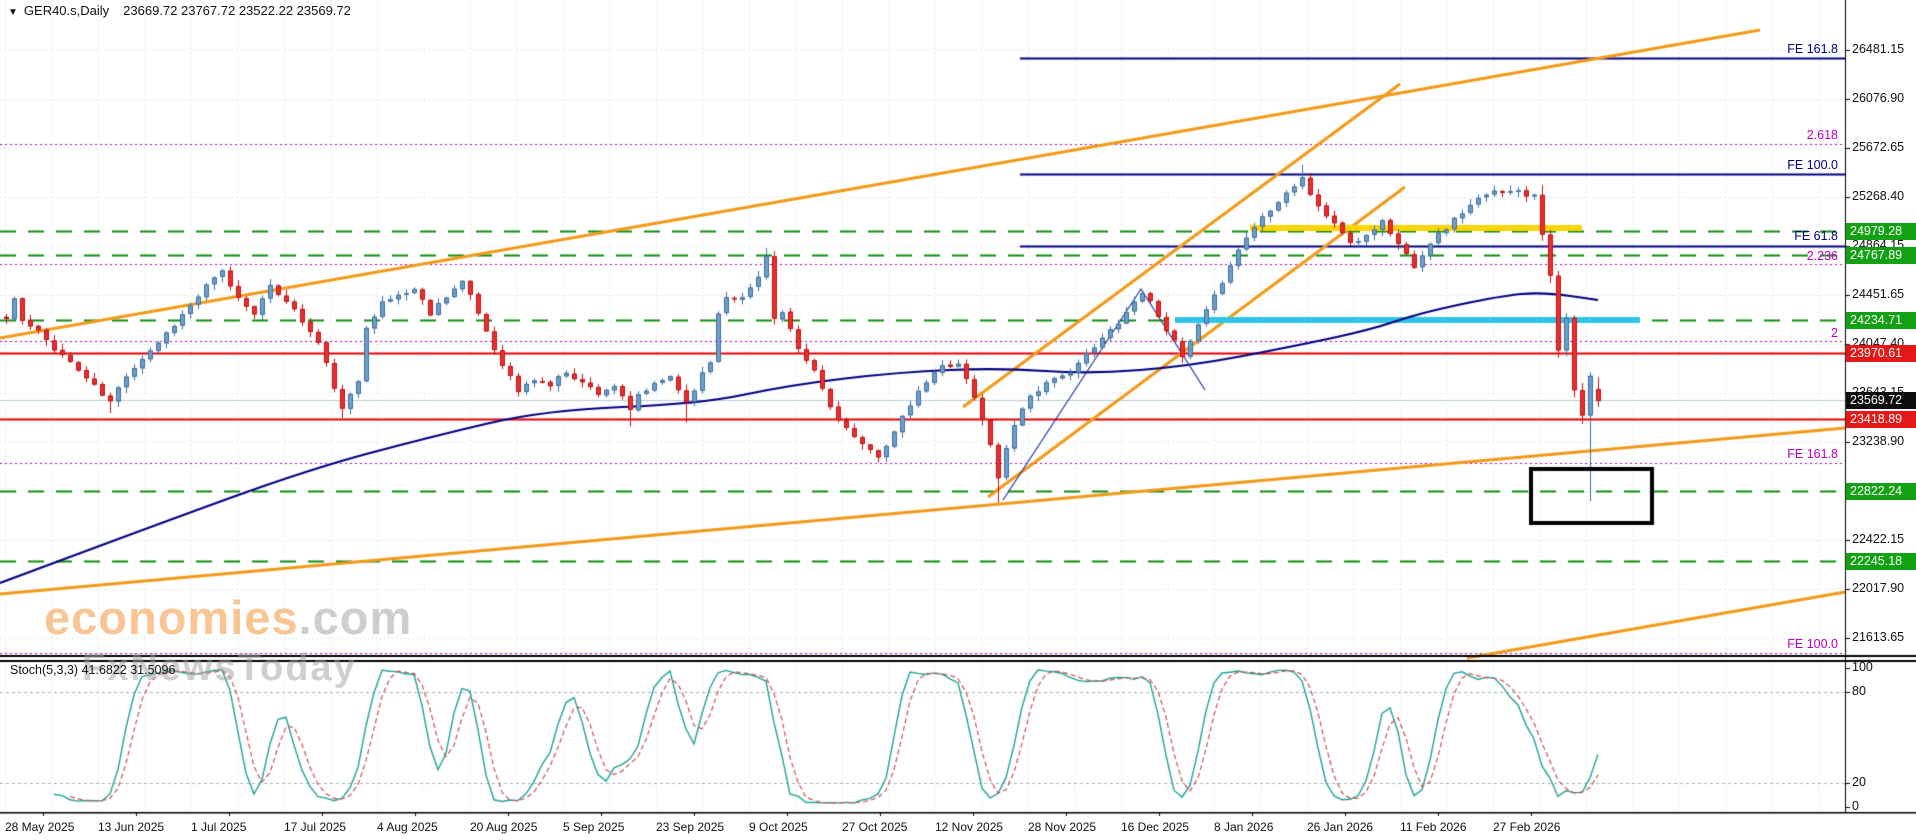  What do you see at coordinates (1340, 827) in the screenshot?
I see `date-label: 26 Jan 2026` at bounding box center [1340, 827].